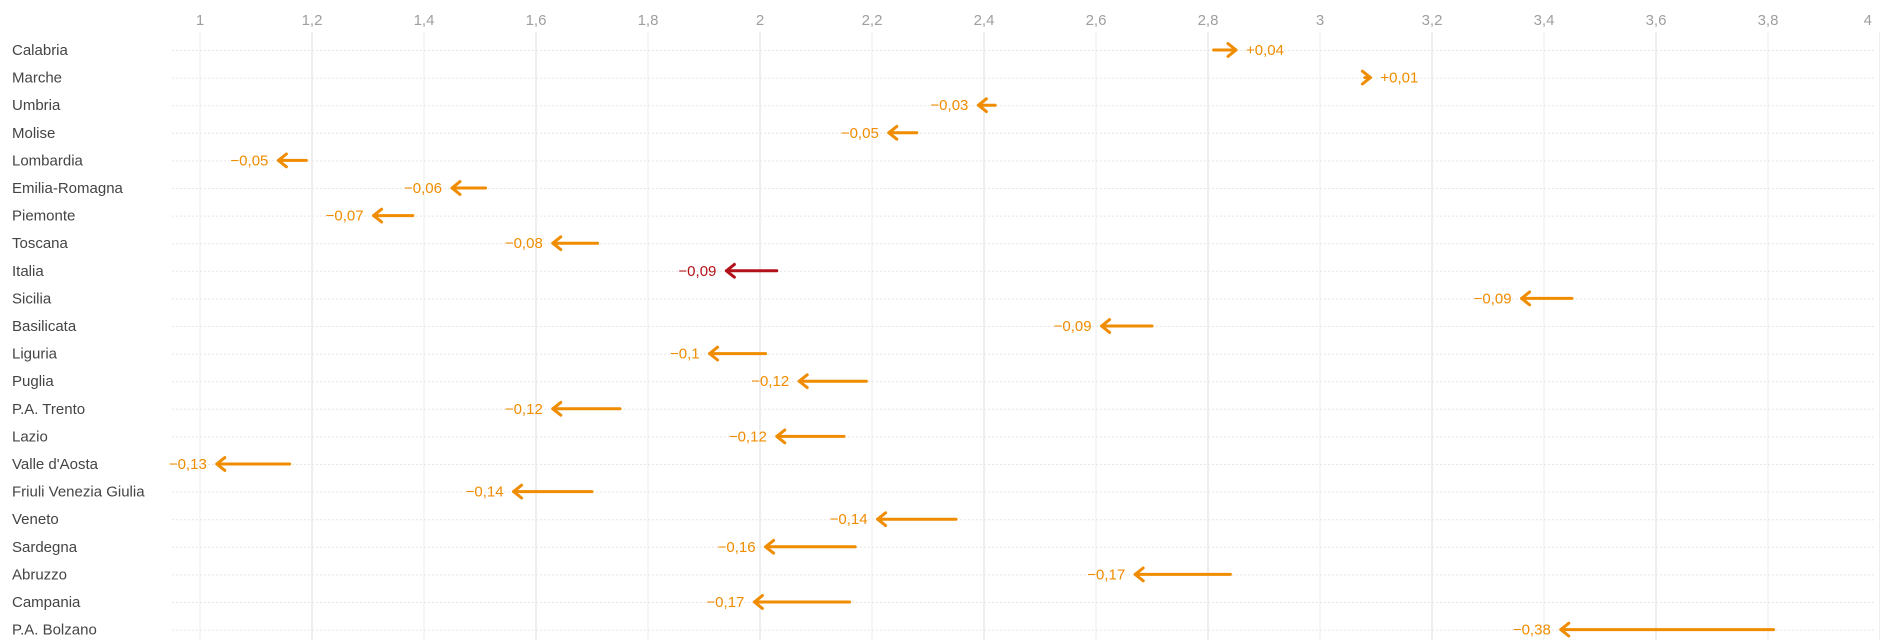  I want to click on x-tick-label: 1,4, so click(424, 20).